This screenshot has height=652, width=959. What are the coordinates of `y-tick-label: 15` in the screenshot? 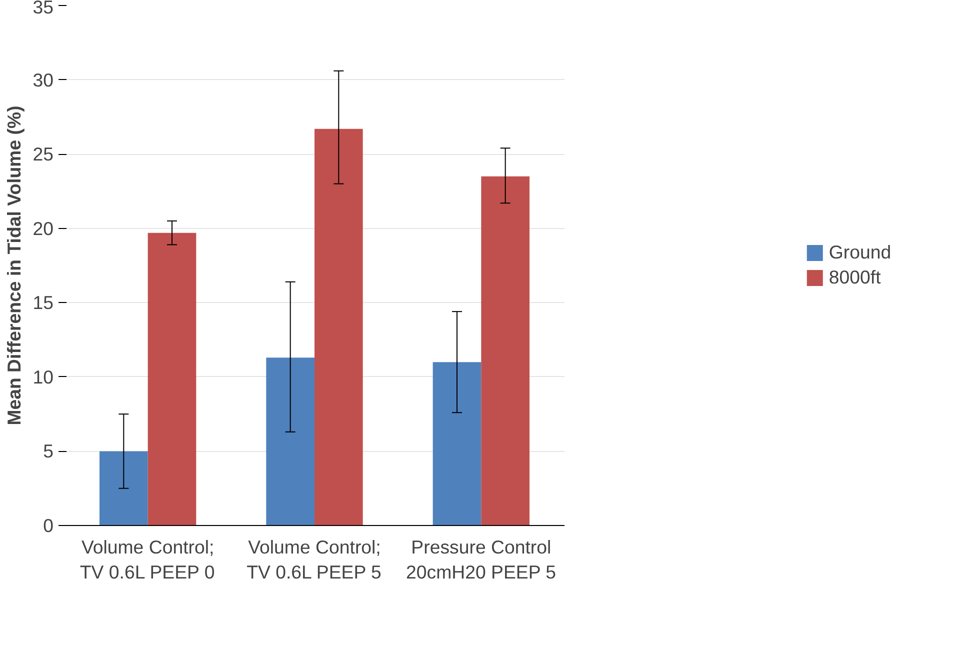 It's located at (43, 303).